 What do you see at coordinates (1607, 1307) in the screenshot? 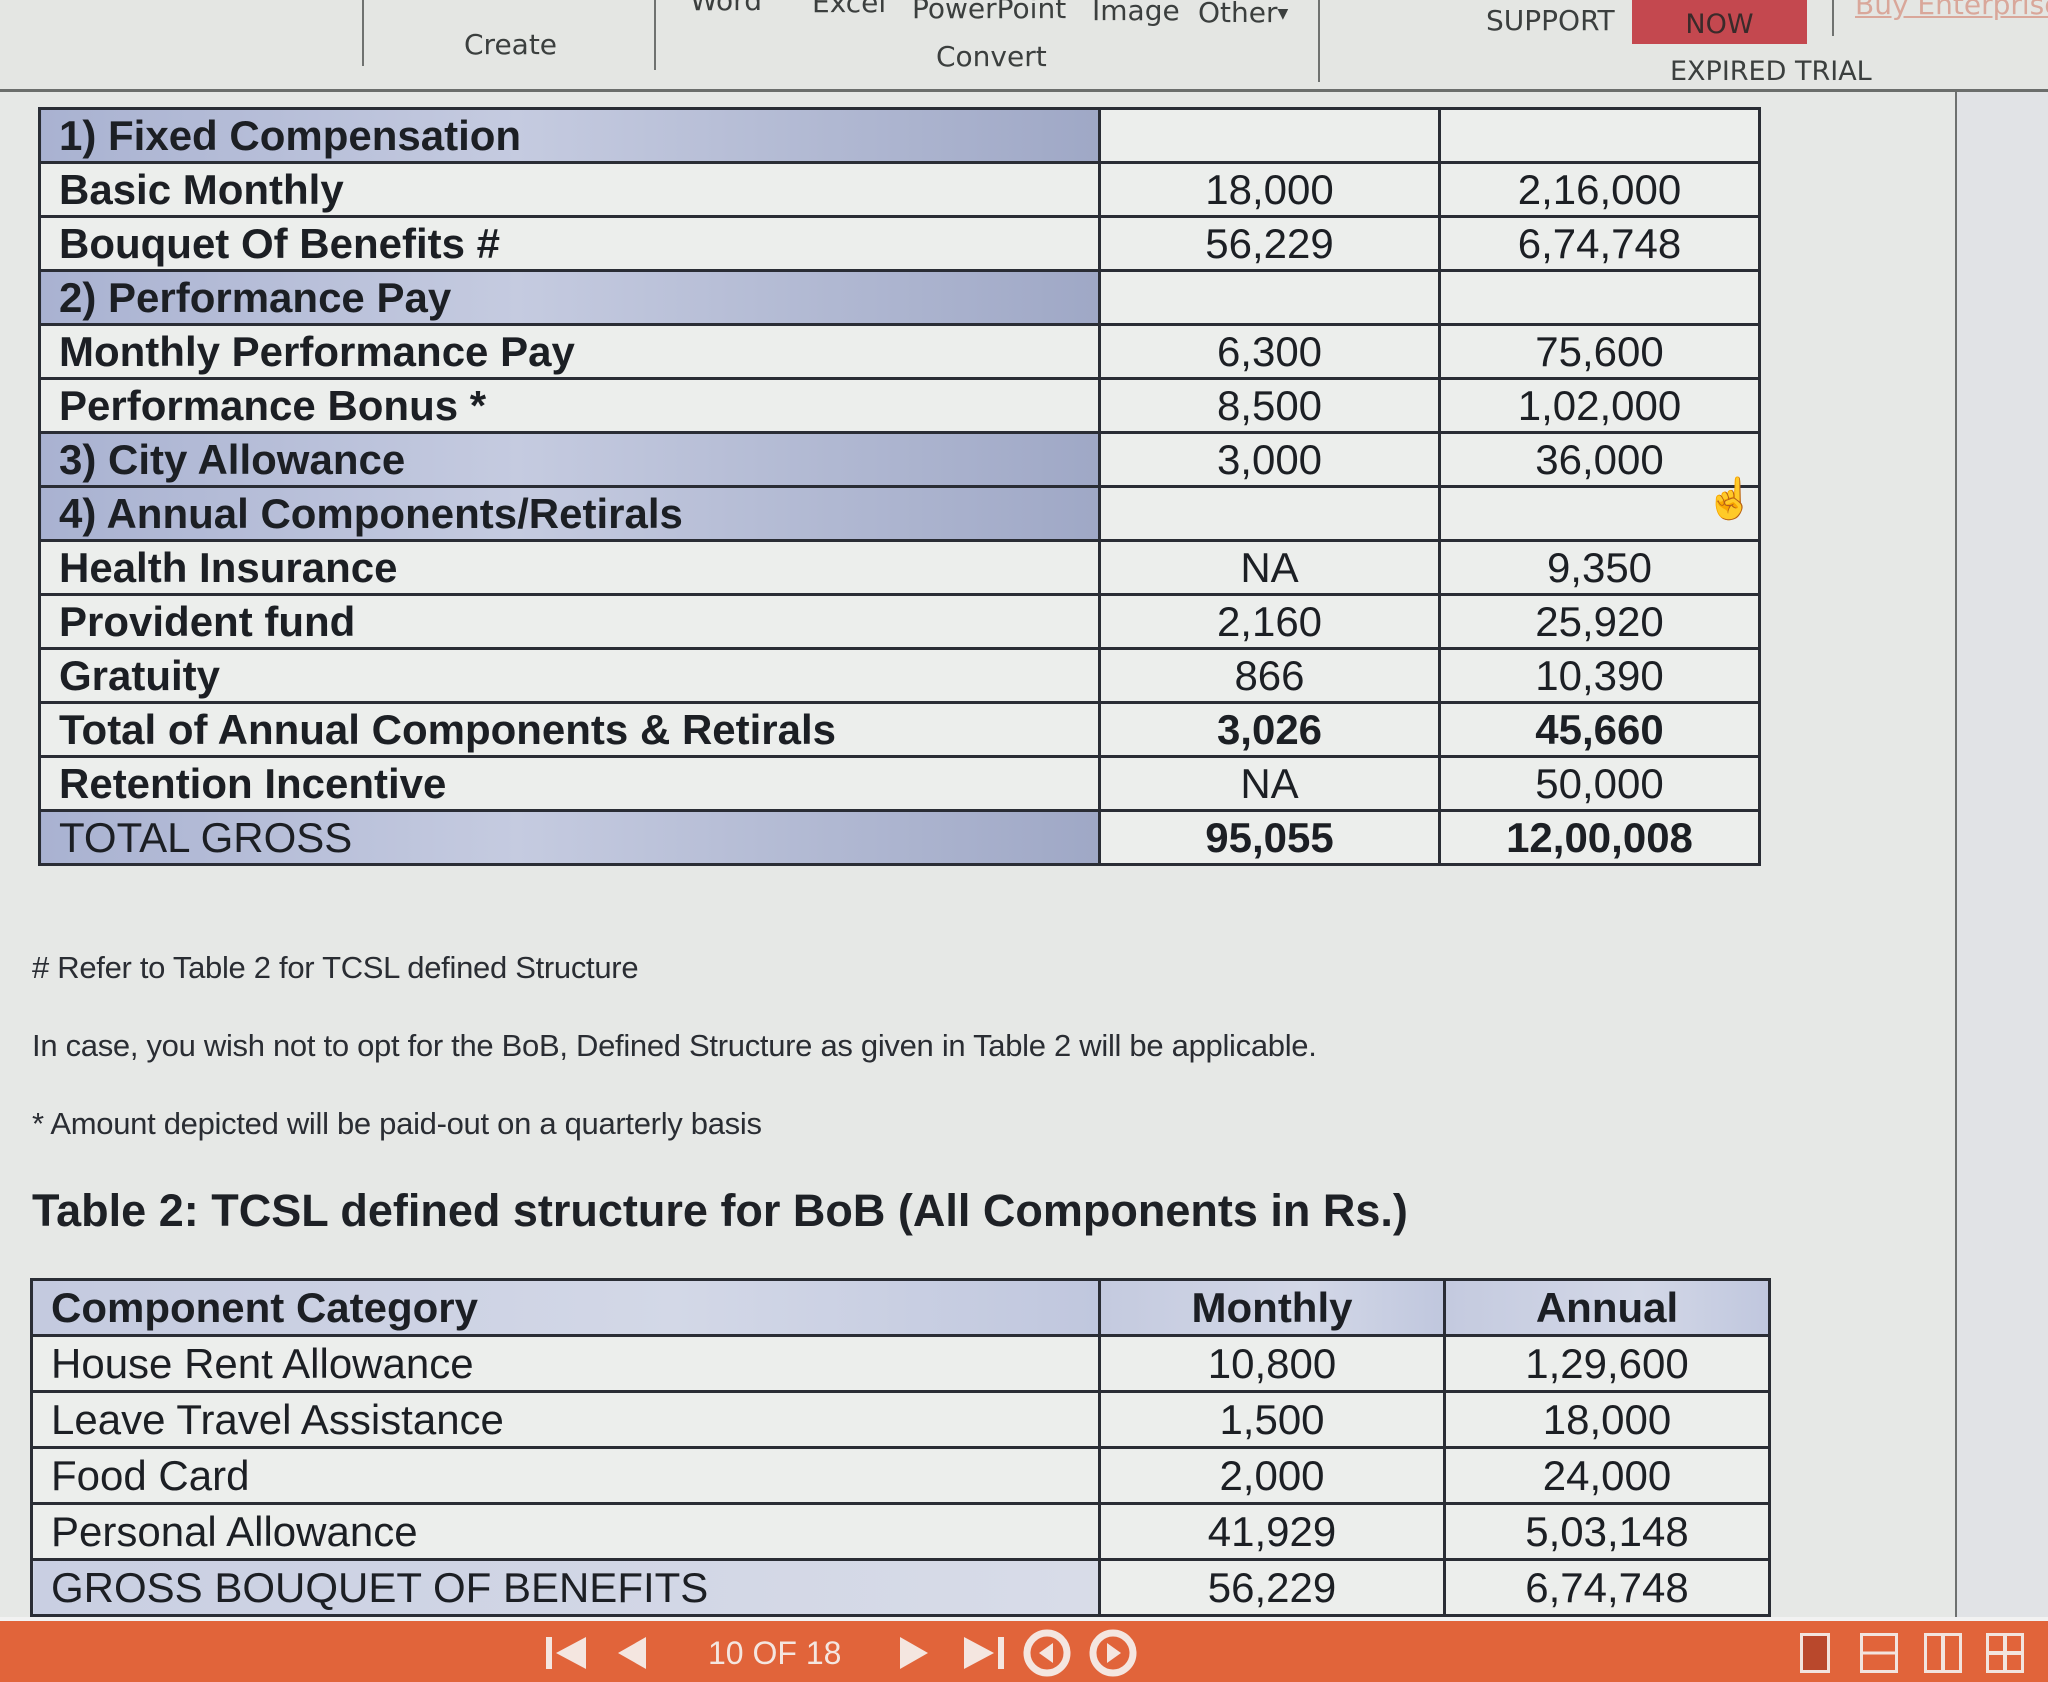
I see `header-annual: Annual` at bounding box center [1607, 1307].